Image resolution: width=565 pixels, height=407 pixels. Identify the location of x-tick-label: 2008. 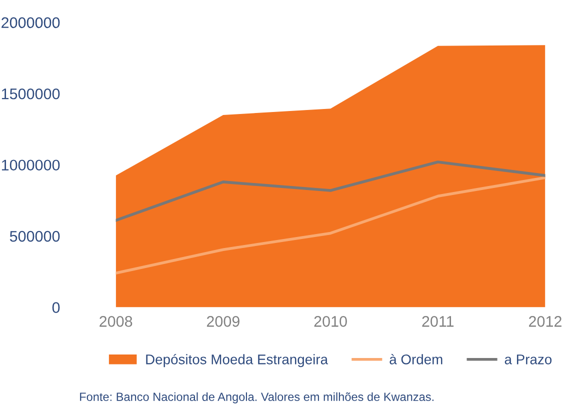
(116, 321).